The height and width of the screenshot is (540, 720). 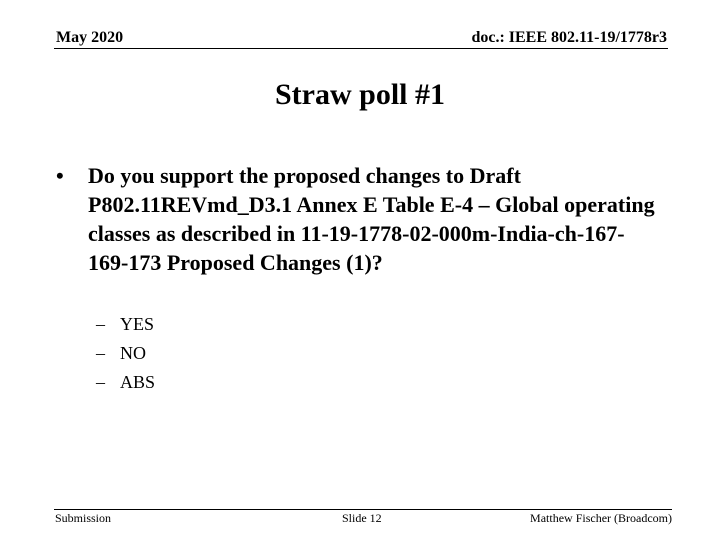 I want to click on option-abs: – ABS, so click(x=125, y=382).